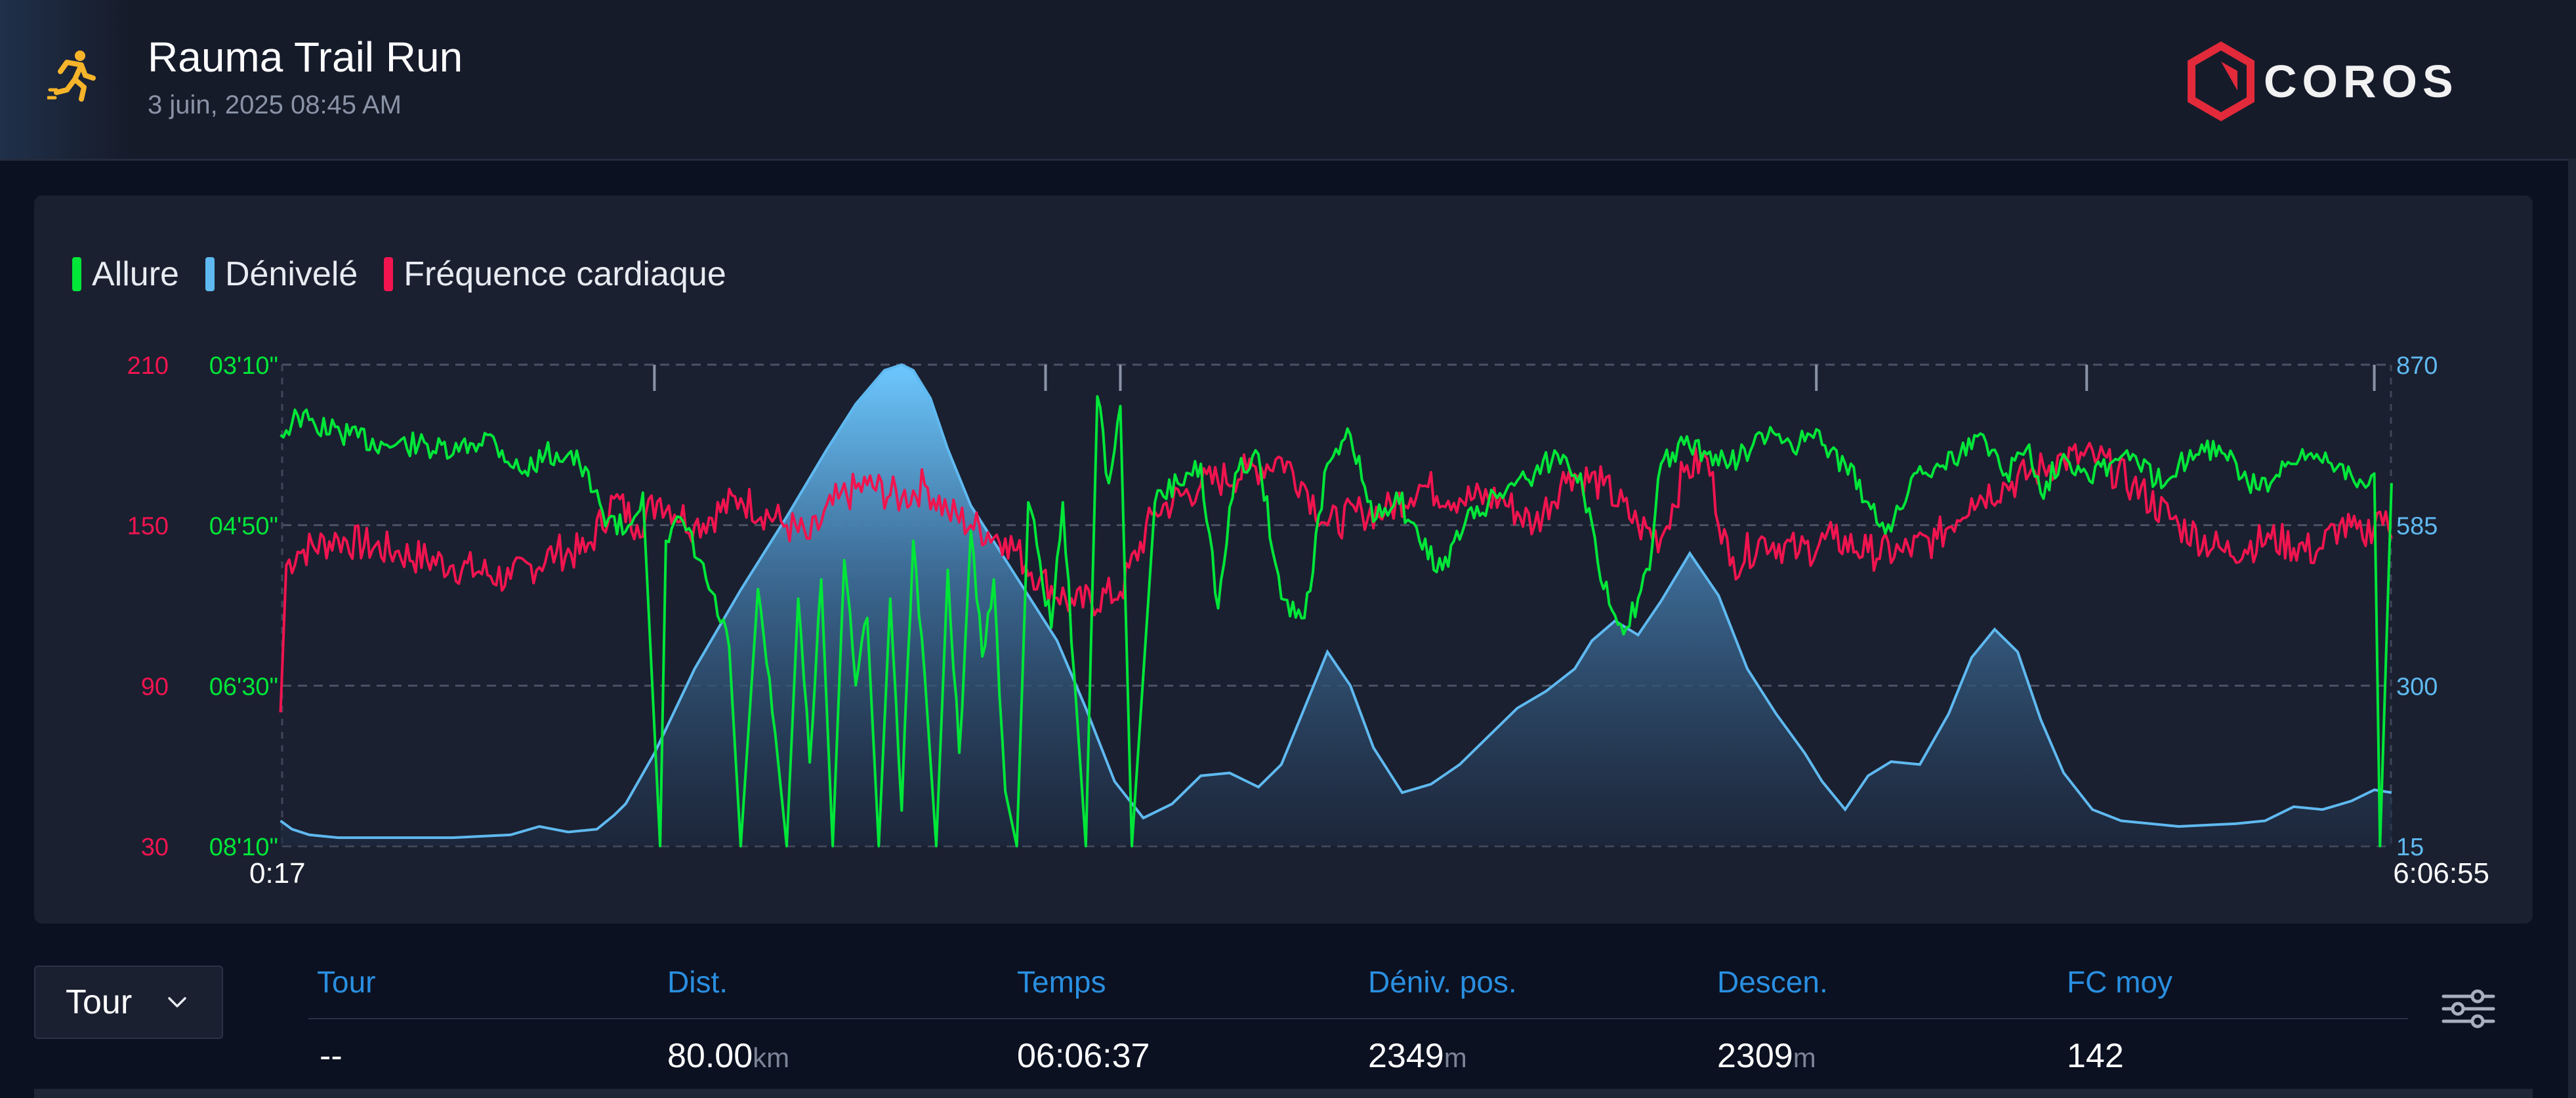 The width and height of the screenshot is (2576, 1098). What do you see at coordinates (148, 366) in the screenshot?
I see `tick-label-heart-rate: 210` at bounding box center [148, 366].